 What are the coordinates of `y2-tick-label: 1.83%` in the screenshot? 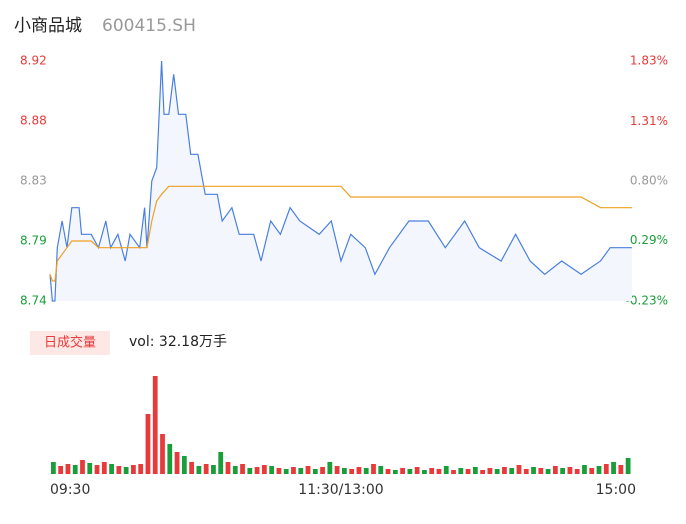 It's located at (649, 61).